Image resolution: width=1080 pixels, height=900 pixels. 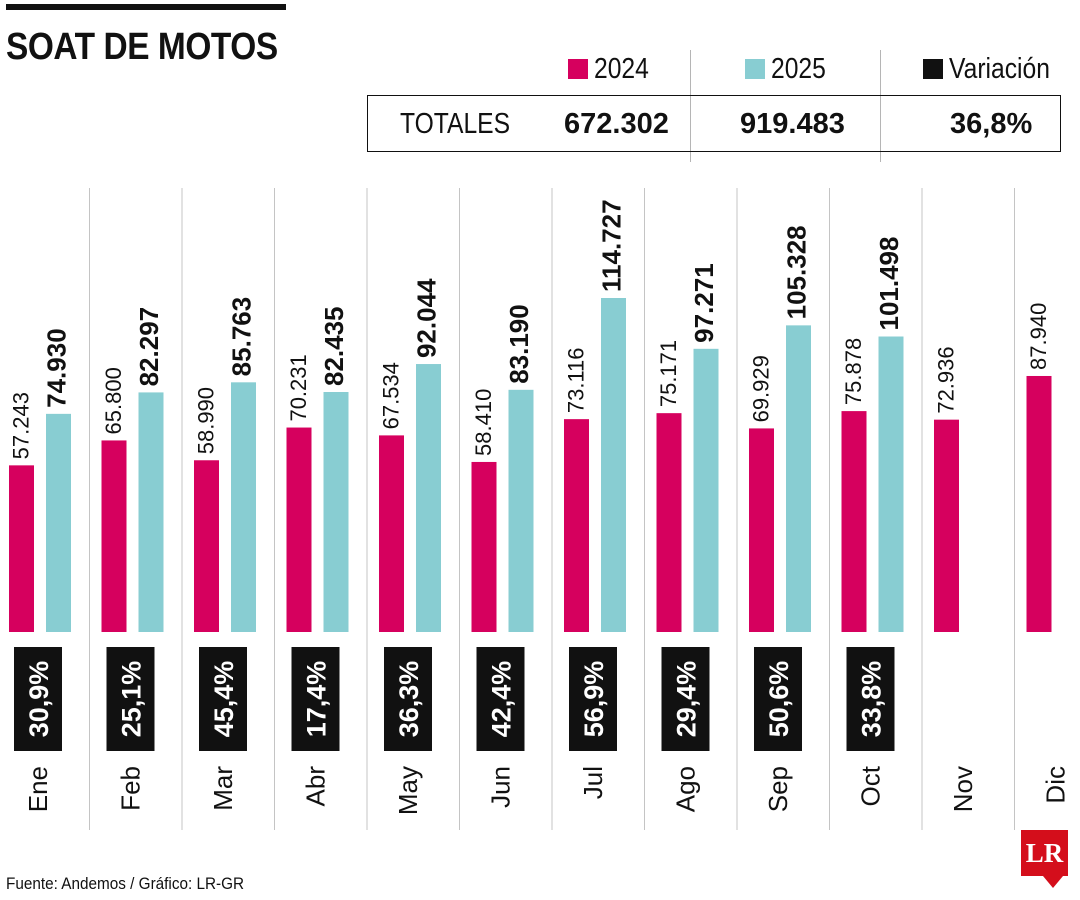 I want to click on month-label-ene: Ene, so click(x=38, y=789).